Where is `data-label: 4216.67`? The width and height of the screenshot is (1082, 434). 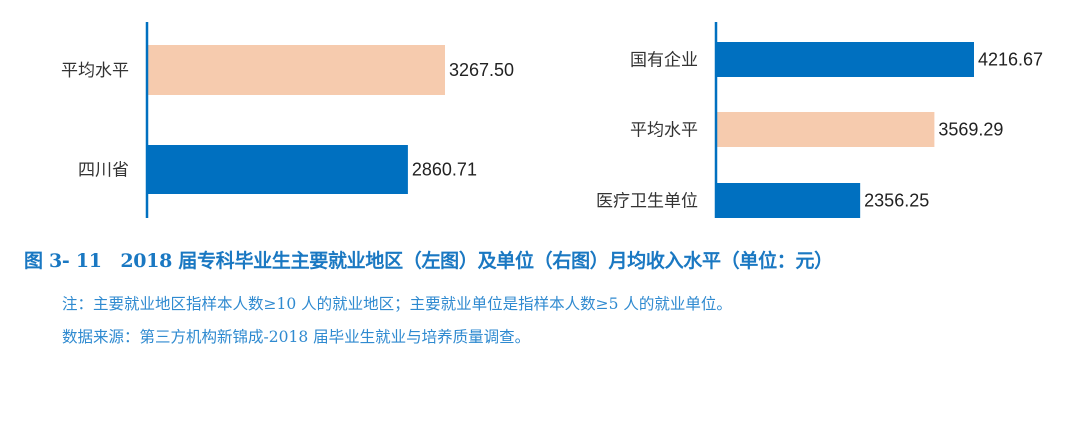
data-label: 4216.67 is located at coordinates (1010, 60).